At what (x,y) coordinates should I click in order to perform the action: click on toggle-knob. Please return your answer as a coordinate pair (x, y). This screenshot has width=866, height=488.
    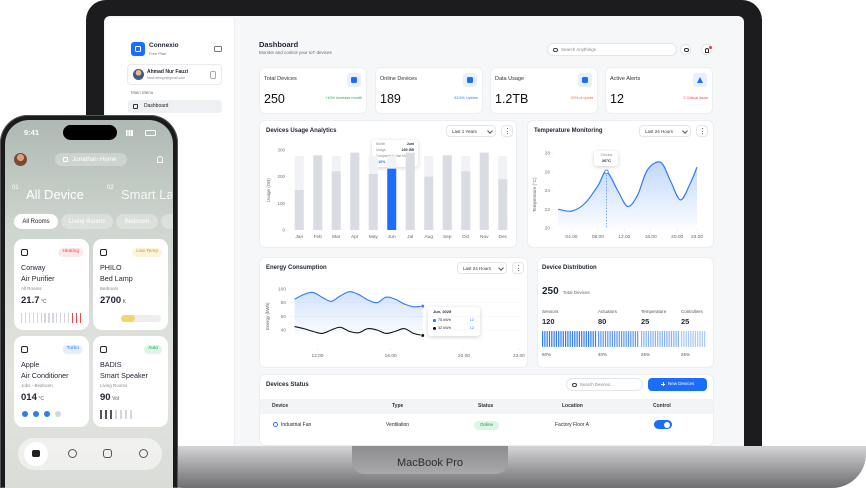
    Looking at the image, I should click on (667, 424).